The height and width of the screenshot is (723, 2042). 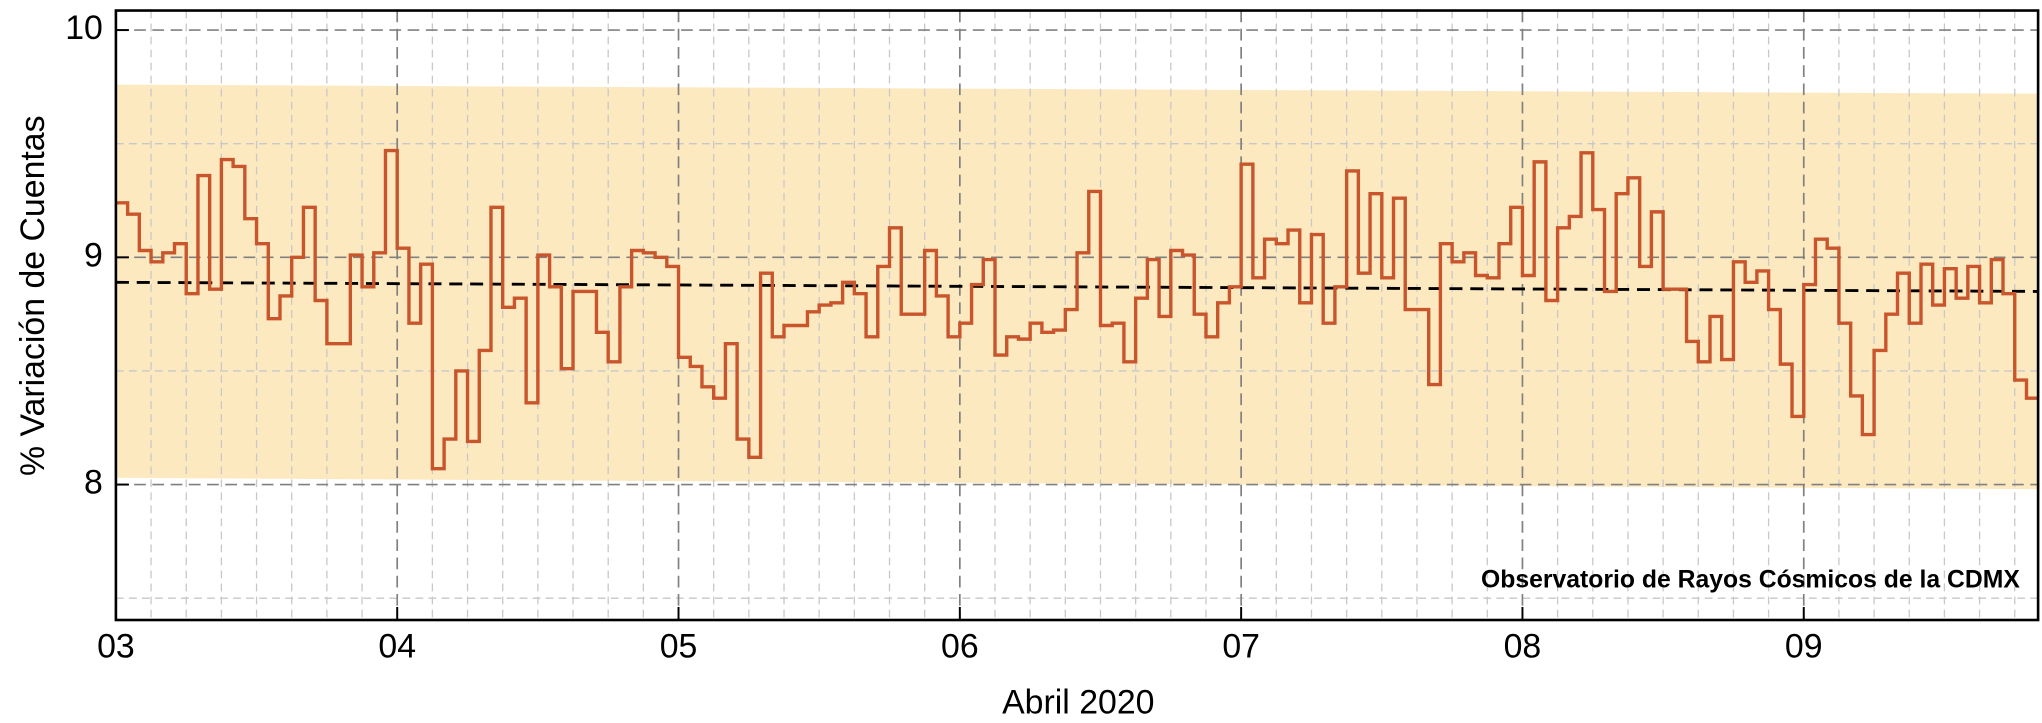 What do you see at coordinates (1241, 647) in the screenshot?
I see `x-tick-label: 07` at bounding box center [1241, 647].